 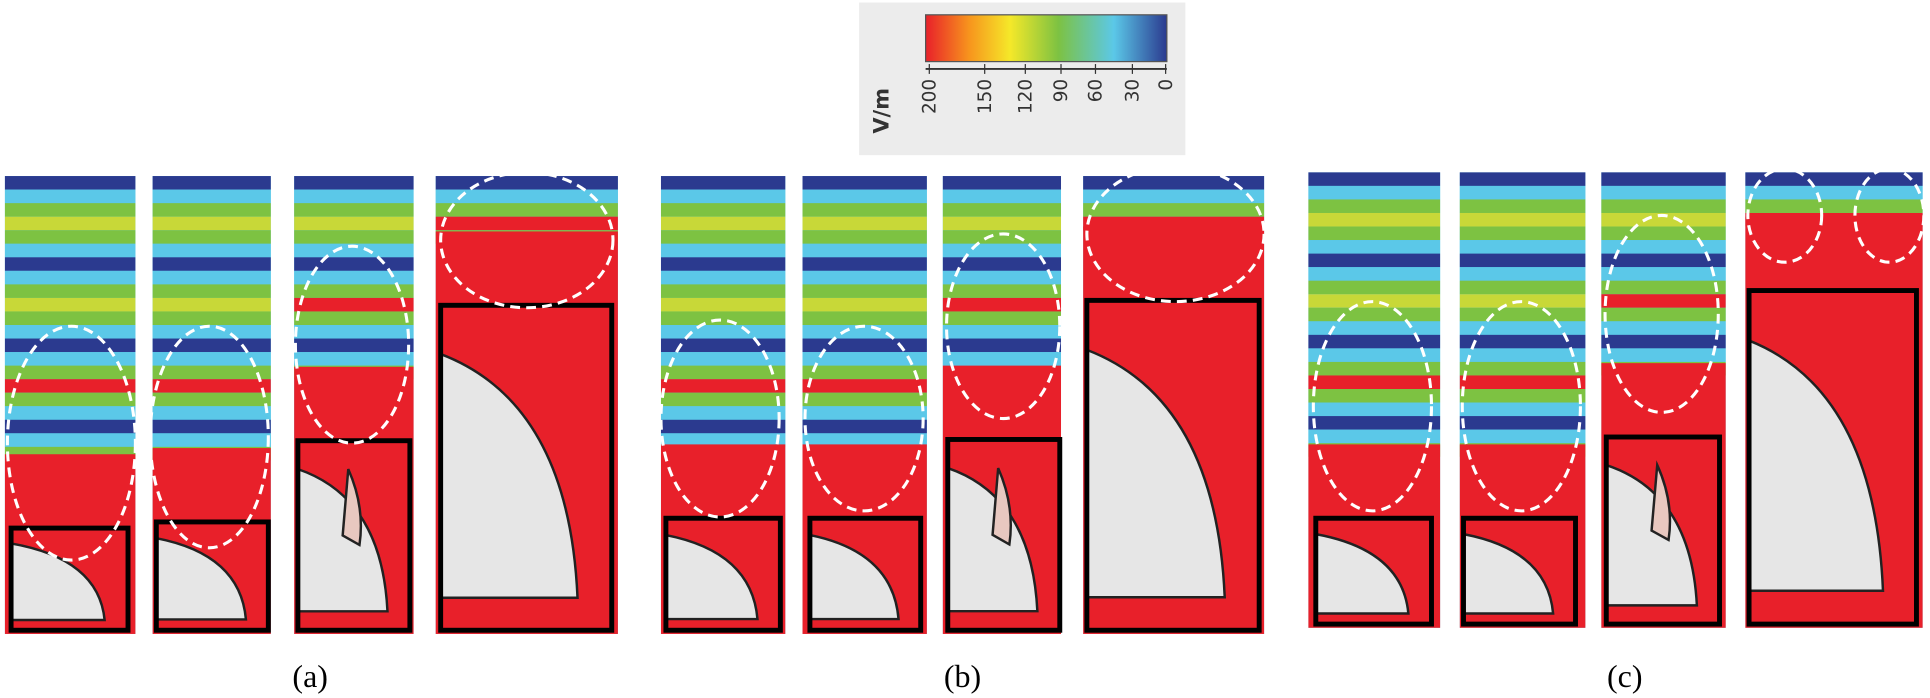 I want to click on colorbar-gradient, so click(x=1046, y=38).